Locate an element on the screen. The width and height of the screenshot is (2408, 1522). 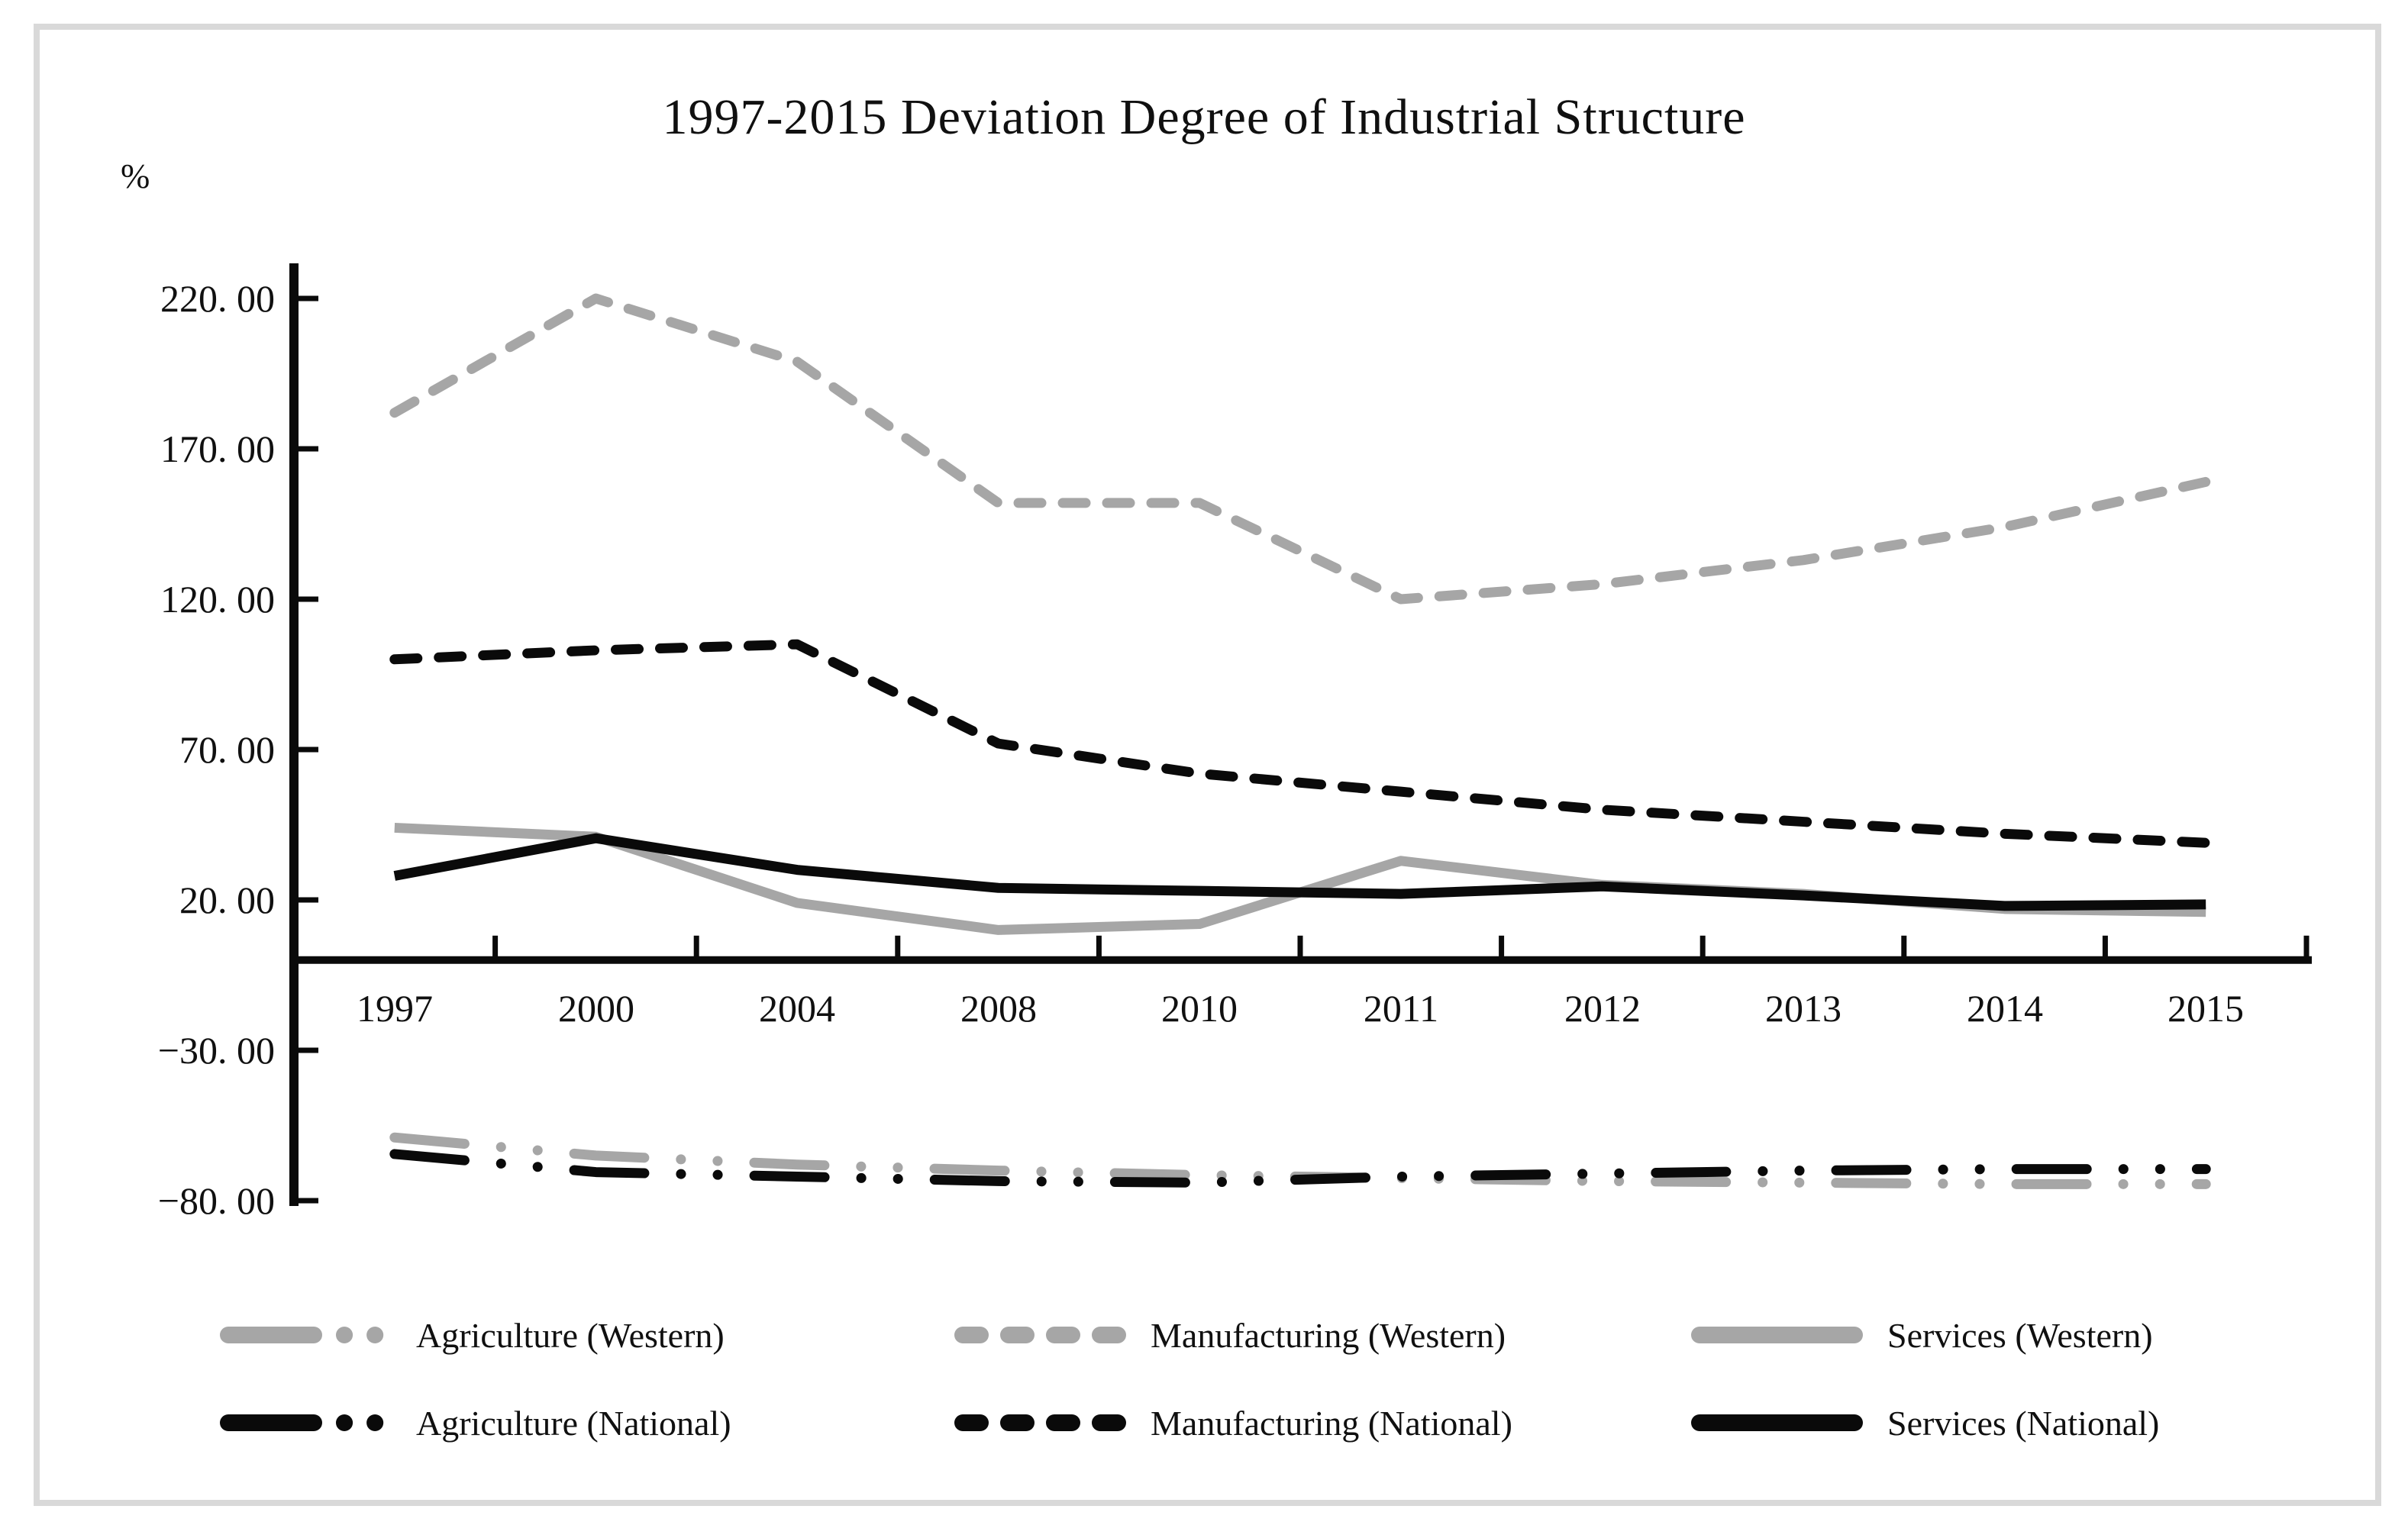
legend-label: Manufacturing (Western) is located at coordinates (1328, 1335).